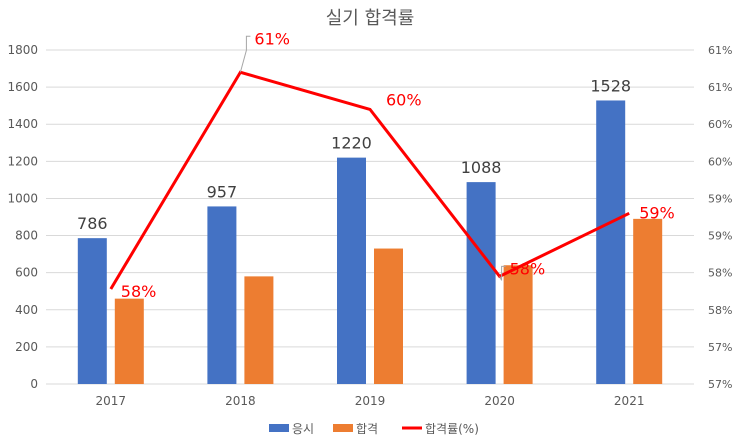  I want to click on x-tick-label: 2017, so click(111, 401).